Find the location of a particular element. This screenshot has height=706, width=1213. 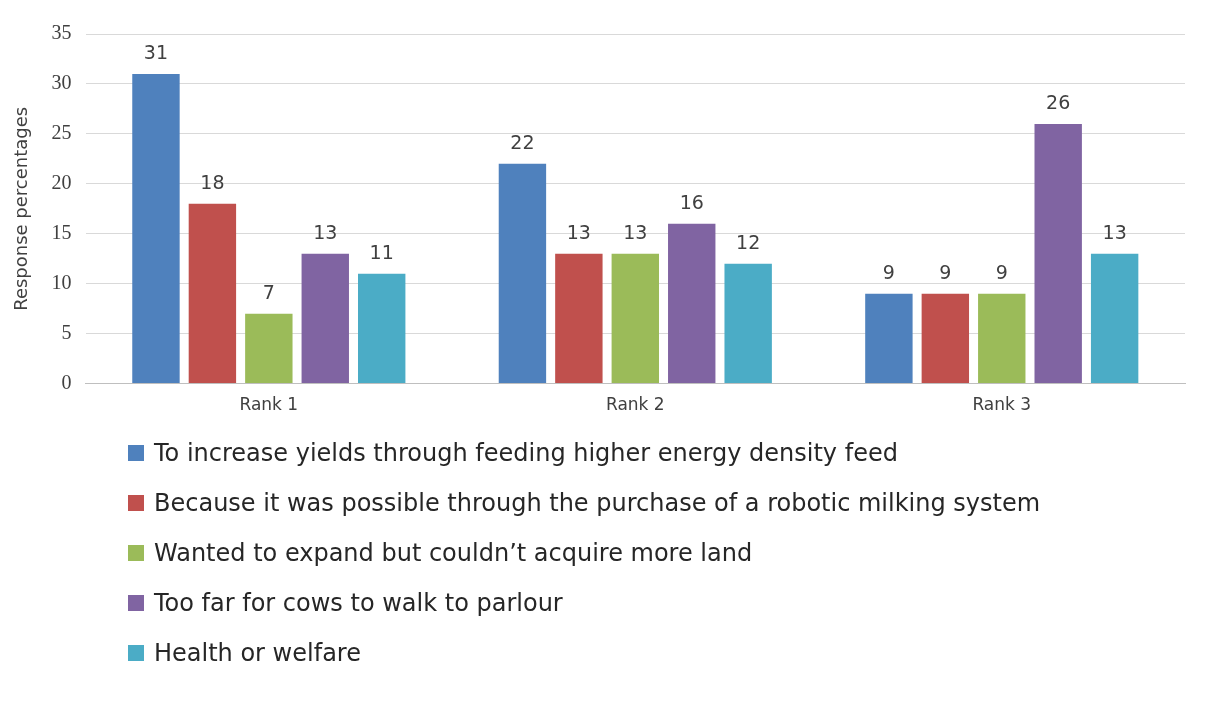

y-tick-label: 20 is located at coordinates (61, 182).